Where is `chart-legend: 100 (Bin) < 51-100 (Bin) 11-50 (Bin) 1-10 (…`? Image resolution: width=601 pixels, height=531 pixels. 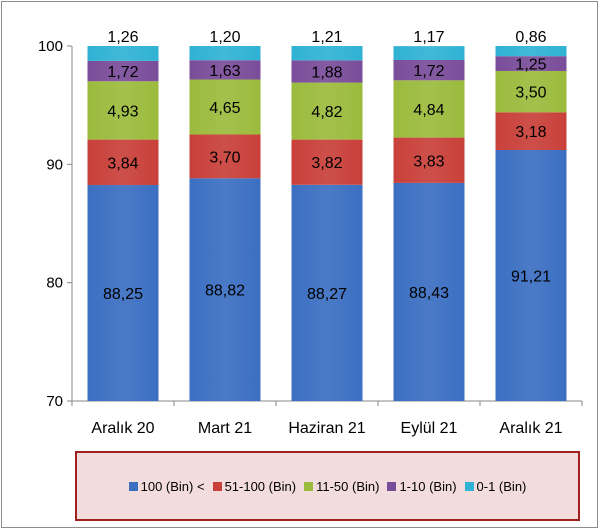 chart-legend: 100 (Bin) < 51-100 (Bin) 11-50 (Bin) 1-10 (… is located at coordinates (327, 486).